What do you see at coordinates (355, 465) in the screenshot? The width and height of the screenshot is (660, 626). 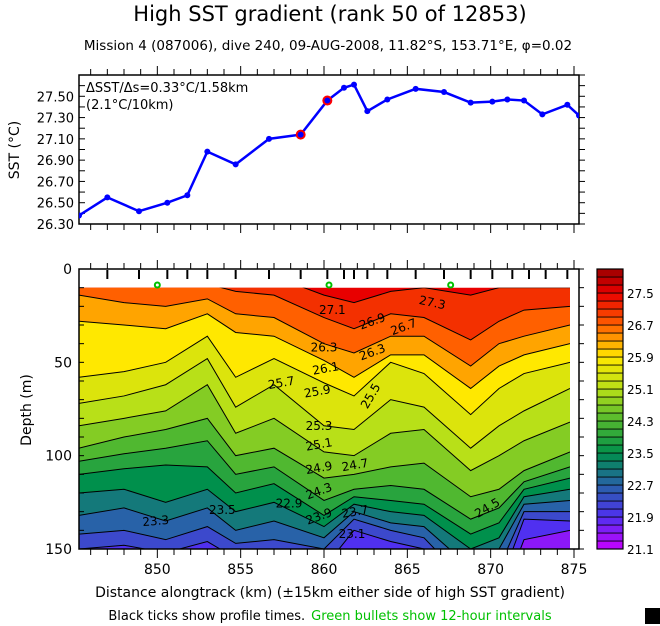 I see `contour-label: 24.7` at bounding box center [355, 465].